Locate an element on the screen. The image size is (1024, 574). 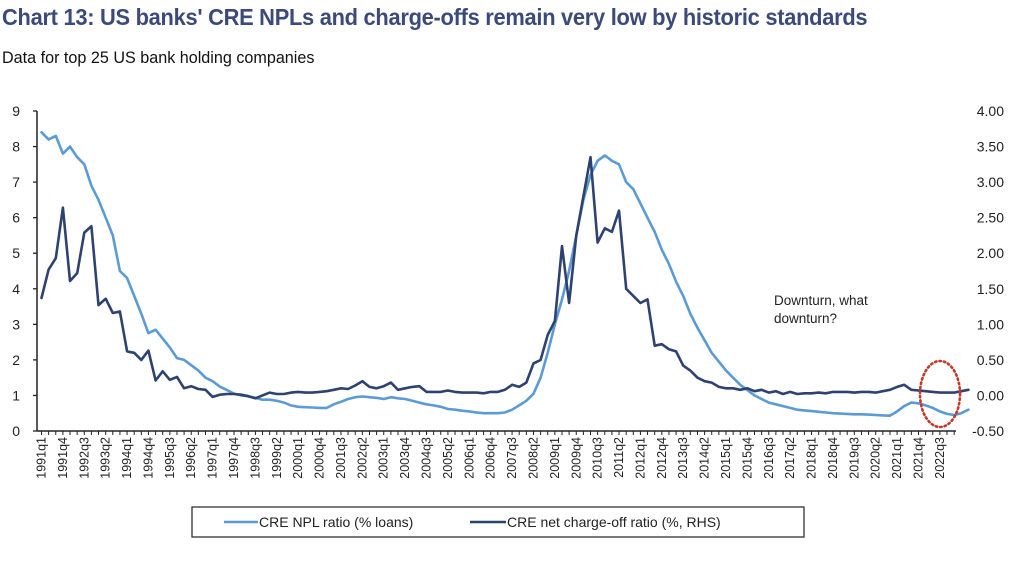
x-tick-label: 2017q2 is located at coordinates (790, 458).